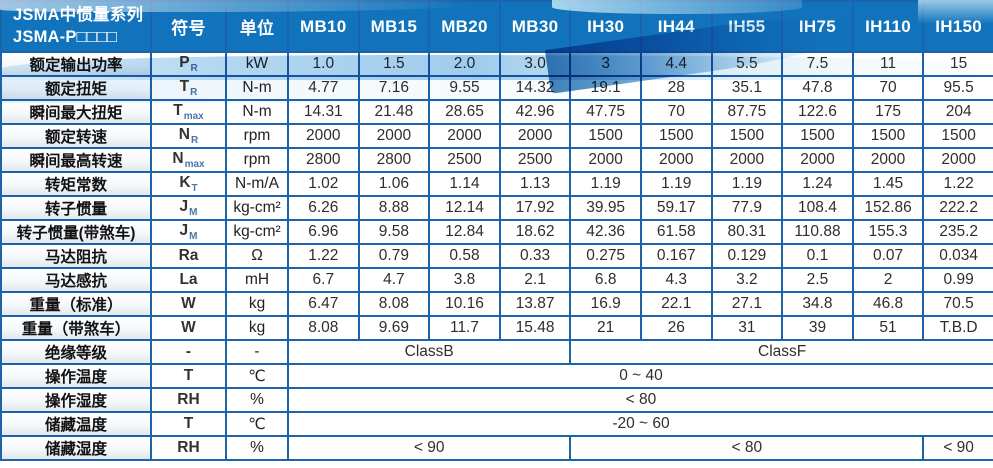 The height and width of the screenshot is (468, 993). What do you see at coordinates (76, 376) in the screenshot?
I see `row-label: 操作温度` at bounding box center [76, 376].